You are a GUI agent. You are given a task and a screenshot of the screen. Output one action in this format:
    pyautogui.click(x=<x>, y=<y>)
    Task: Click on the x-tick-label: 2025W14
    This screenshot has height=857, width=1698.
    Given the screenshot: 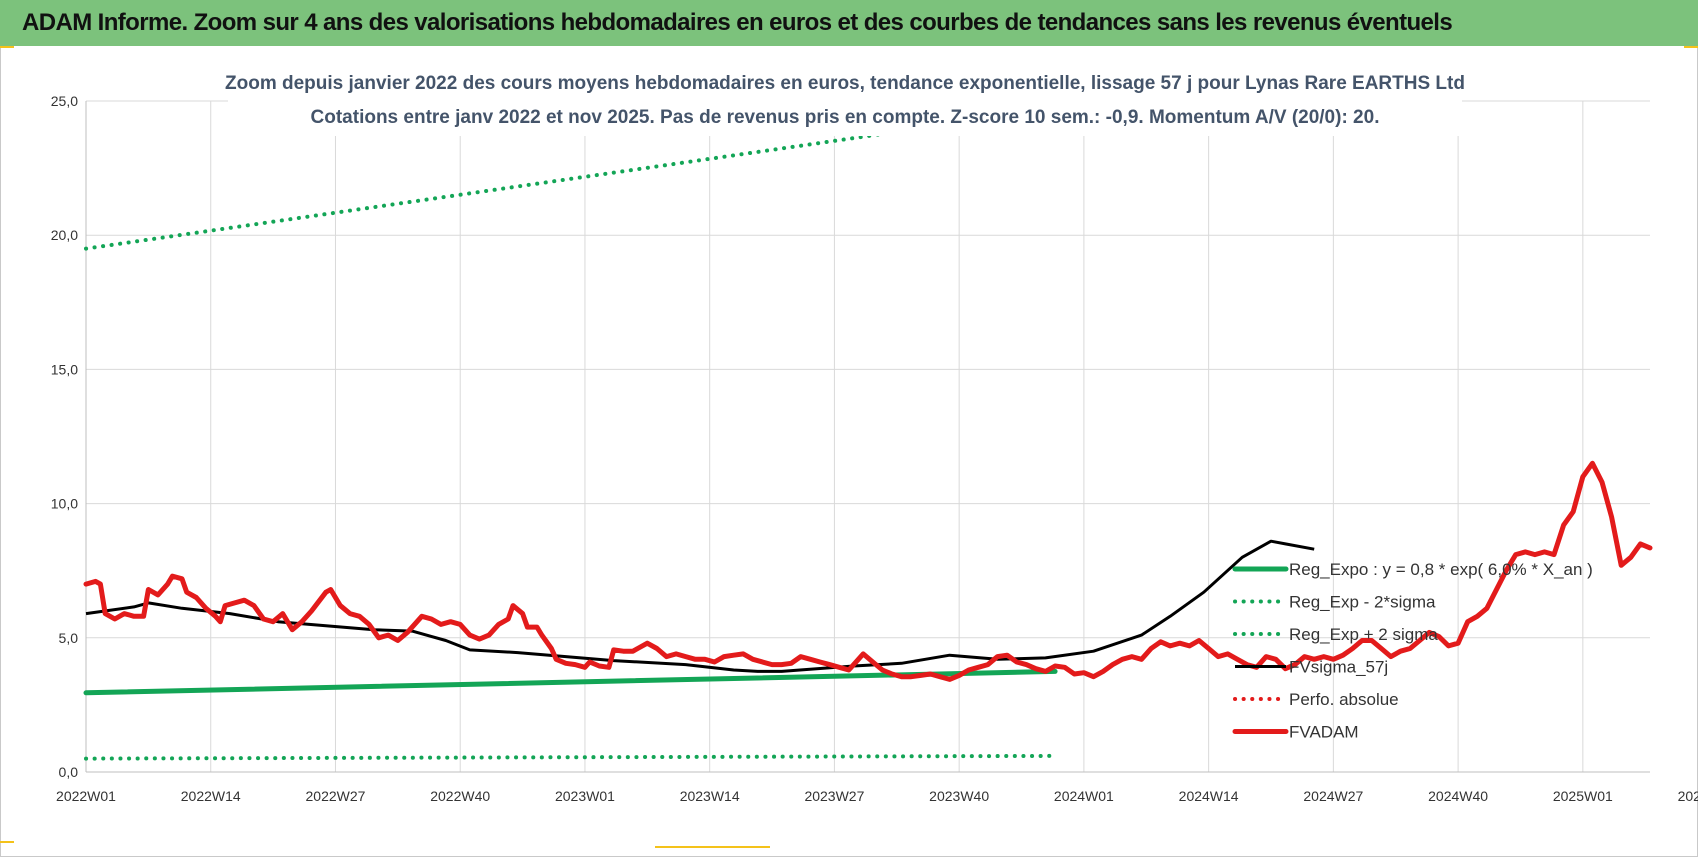 What is the action you would take?
    pyautogui.click(x=1688, y=796)
    